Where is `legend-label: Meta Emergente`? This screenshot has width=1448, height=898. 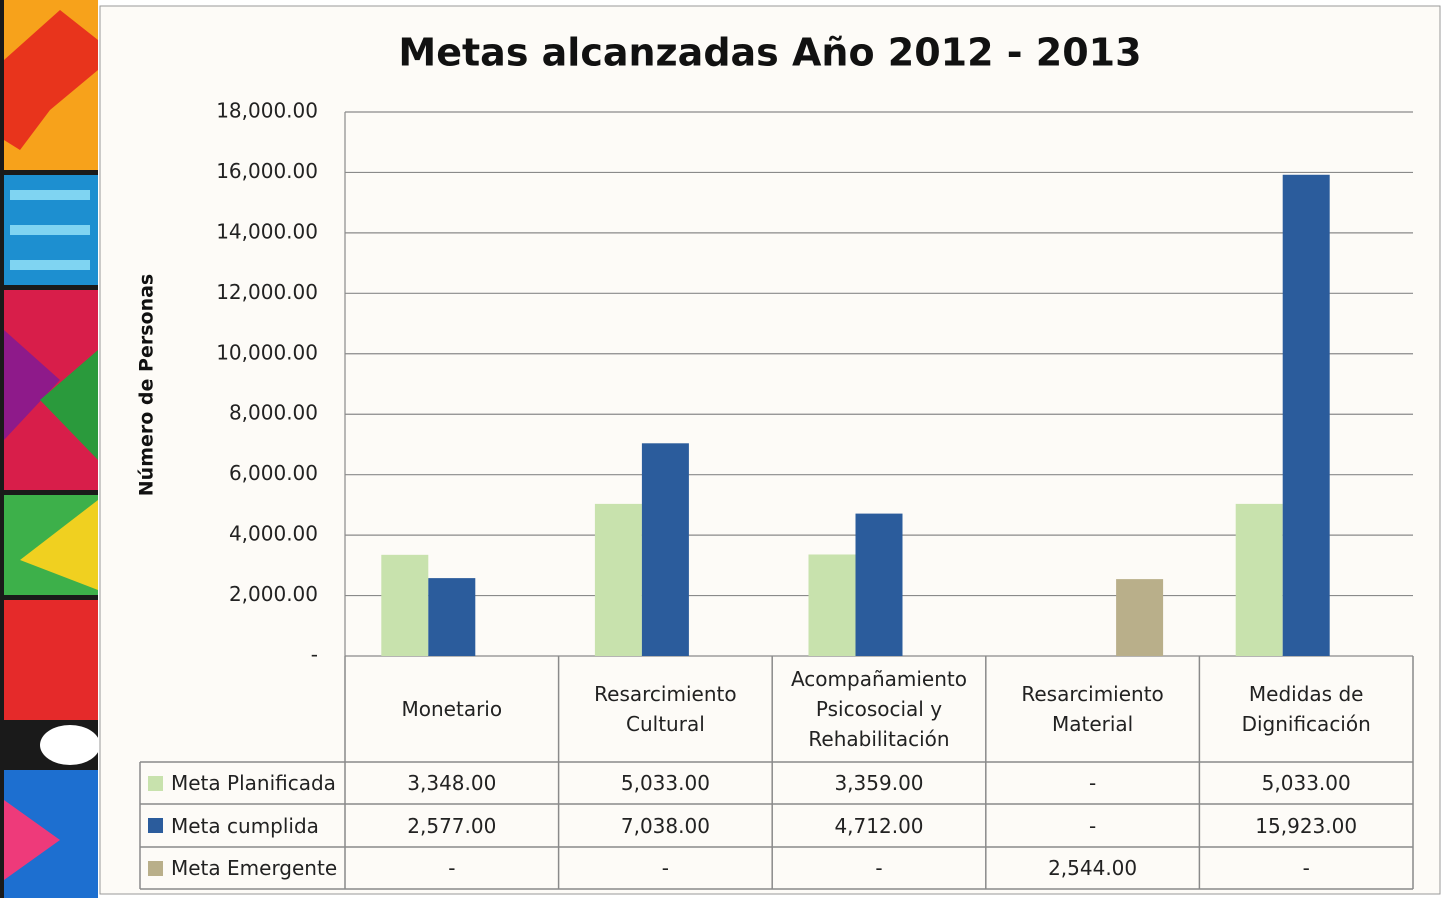 legend-label: Meta Emergente is located at coordinates (254, 868).